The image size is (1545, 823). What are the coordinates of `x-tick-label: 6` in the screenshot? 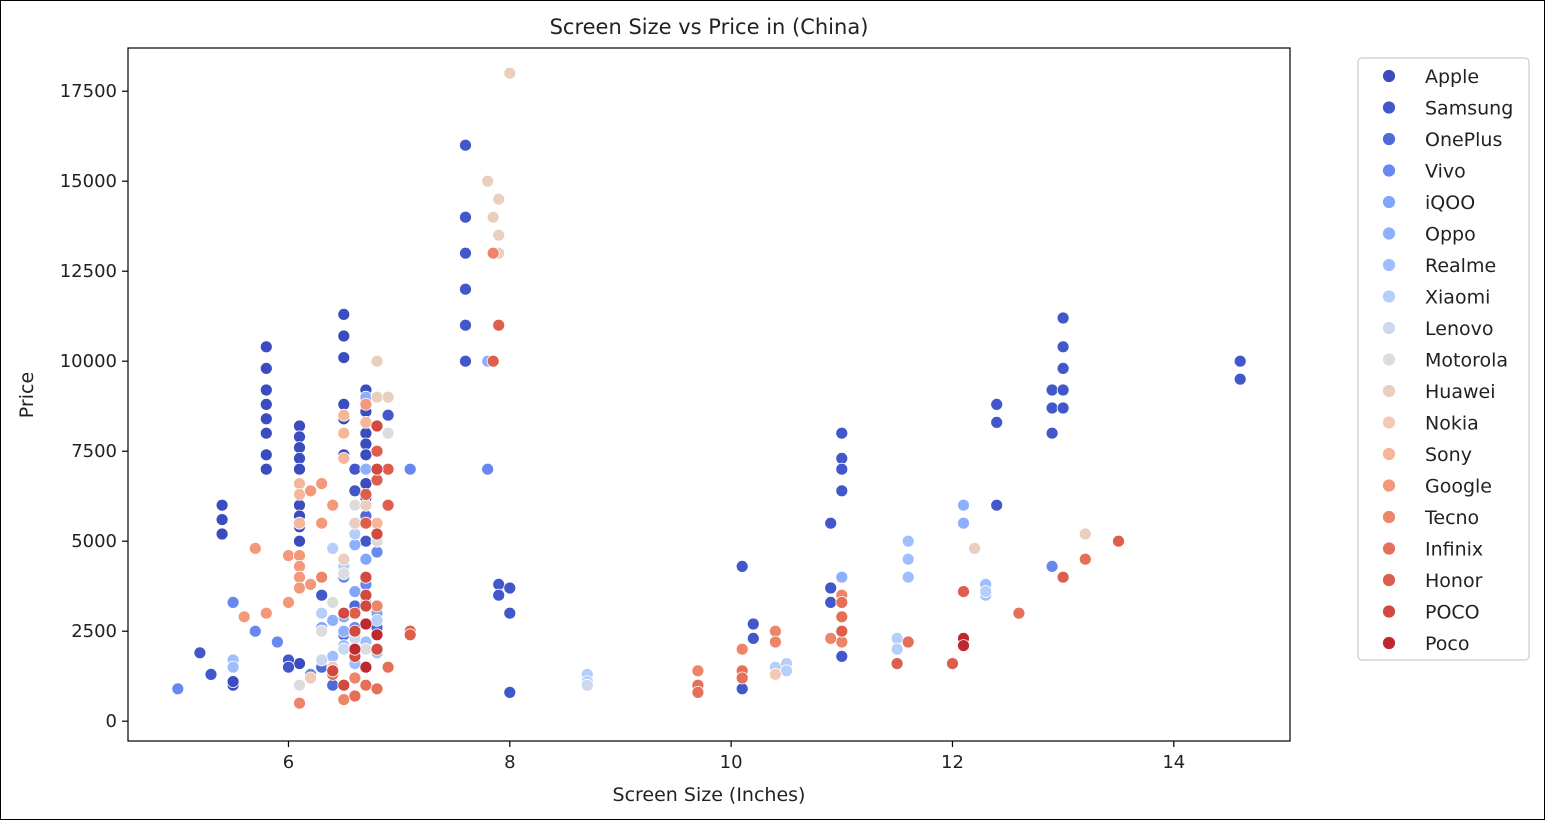 It's located at (288, 762).